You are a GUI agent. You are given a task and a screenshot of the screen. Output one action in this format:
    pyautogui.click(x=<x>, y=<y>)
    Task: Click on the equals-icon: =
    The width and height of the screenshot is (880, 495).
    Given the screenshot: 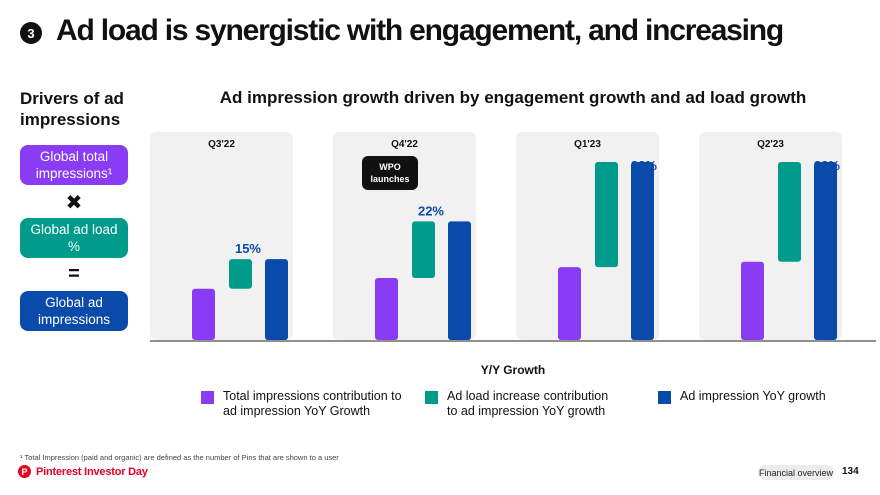 What is the action you would take?
    pyautogui.click(x=74, y=274)
    